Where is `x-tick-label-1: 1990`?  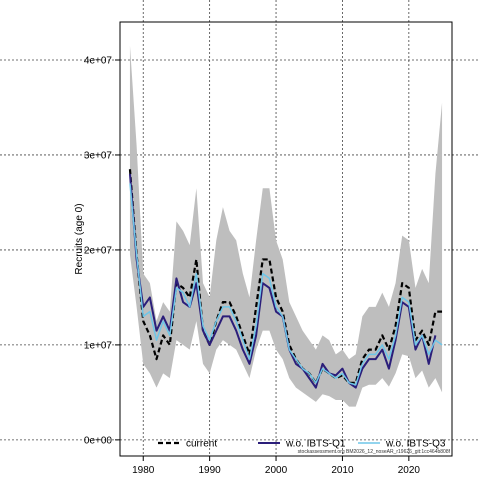
x-tick-label-1: 1990 is located at coordinates (210, 470).